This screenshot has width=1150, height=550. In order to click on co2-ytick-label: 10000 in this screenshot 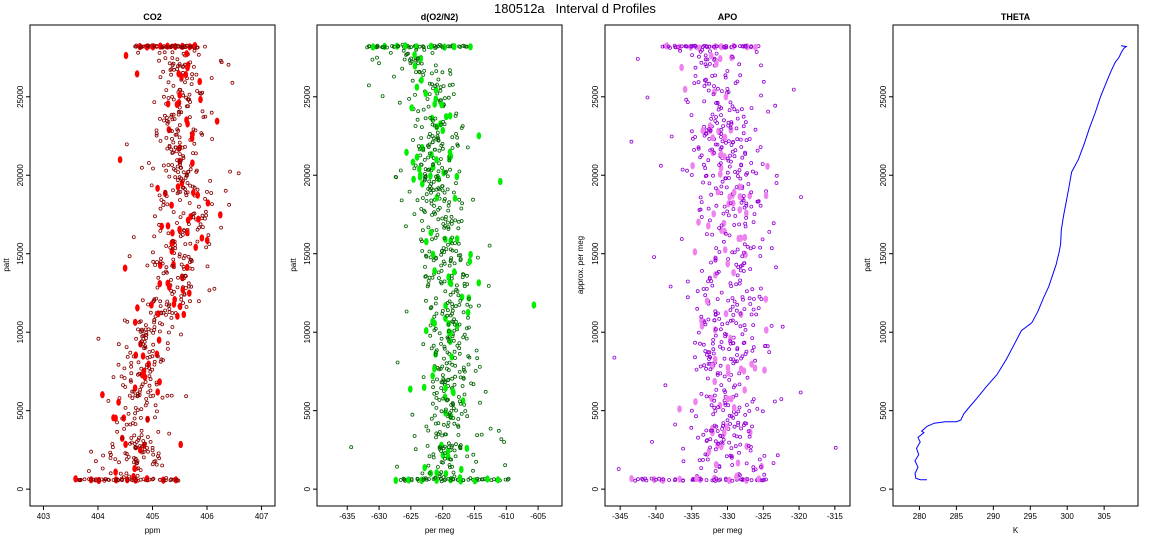, I will do `click(20, 332)`.